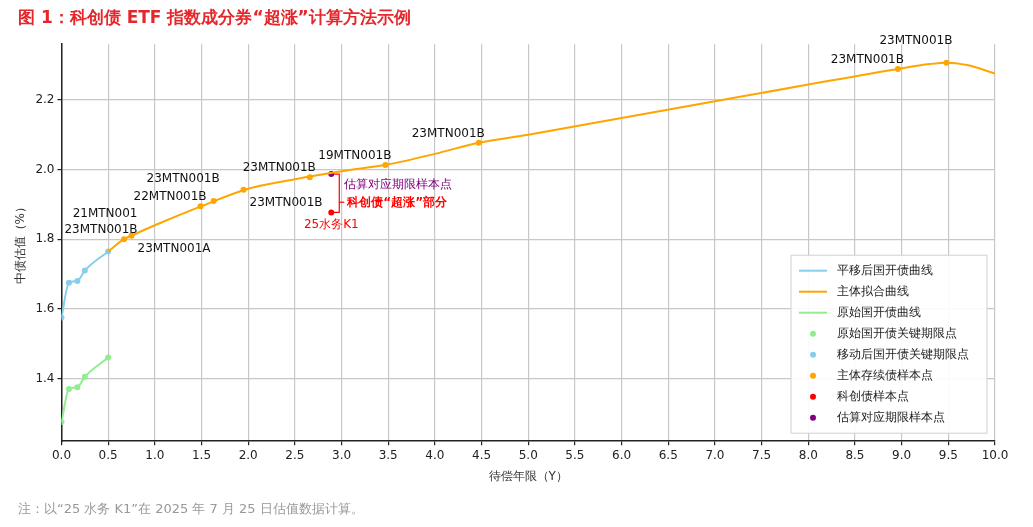 This screenshot has width=1033, height=527. I want to click on x-tick-label: 10.0, so click(995, 454).